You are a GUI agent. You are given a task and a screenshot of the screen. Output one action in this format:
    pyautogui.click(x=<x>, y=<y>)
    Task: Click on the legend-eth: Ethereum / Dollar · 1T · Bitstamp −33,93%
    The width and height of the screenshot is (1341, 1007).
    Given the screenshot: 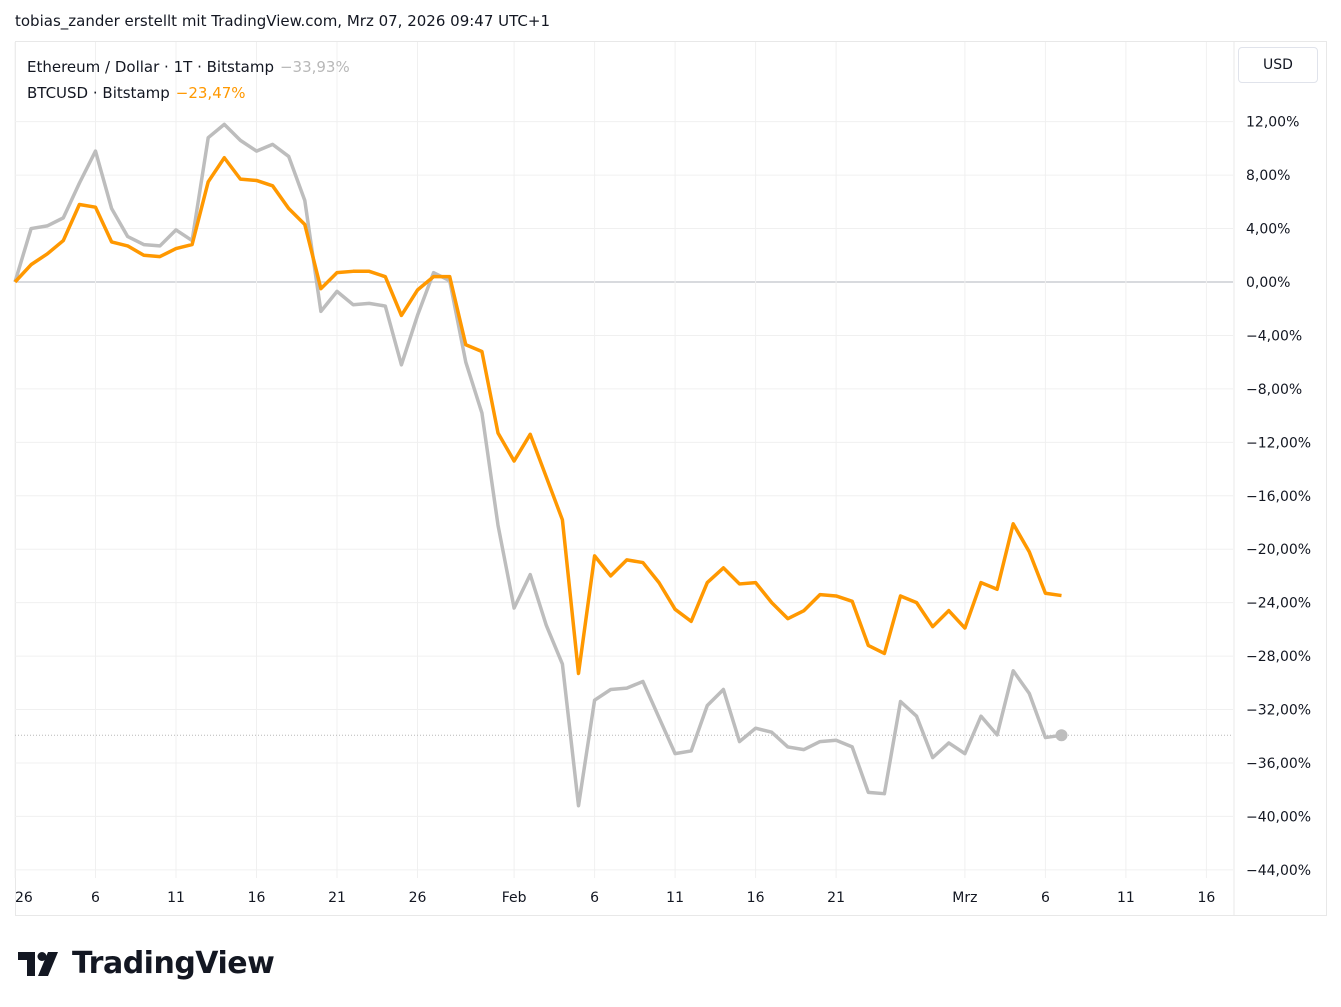 What is the action you would take?
    pyautogui.click(x=188, y=67)
    